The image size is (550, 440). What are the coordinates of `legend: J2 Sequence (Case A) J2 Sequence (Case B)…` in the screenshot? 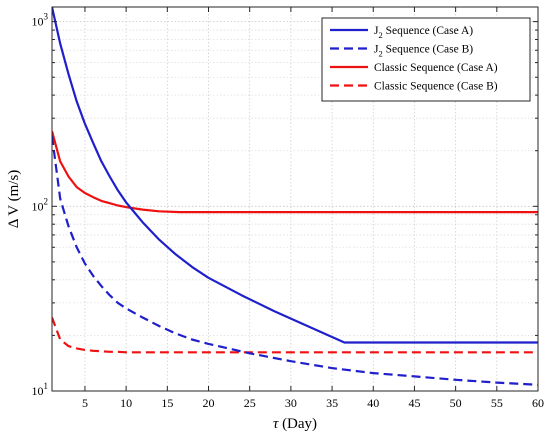 It's located at (426, 59).